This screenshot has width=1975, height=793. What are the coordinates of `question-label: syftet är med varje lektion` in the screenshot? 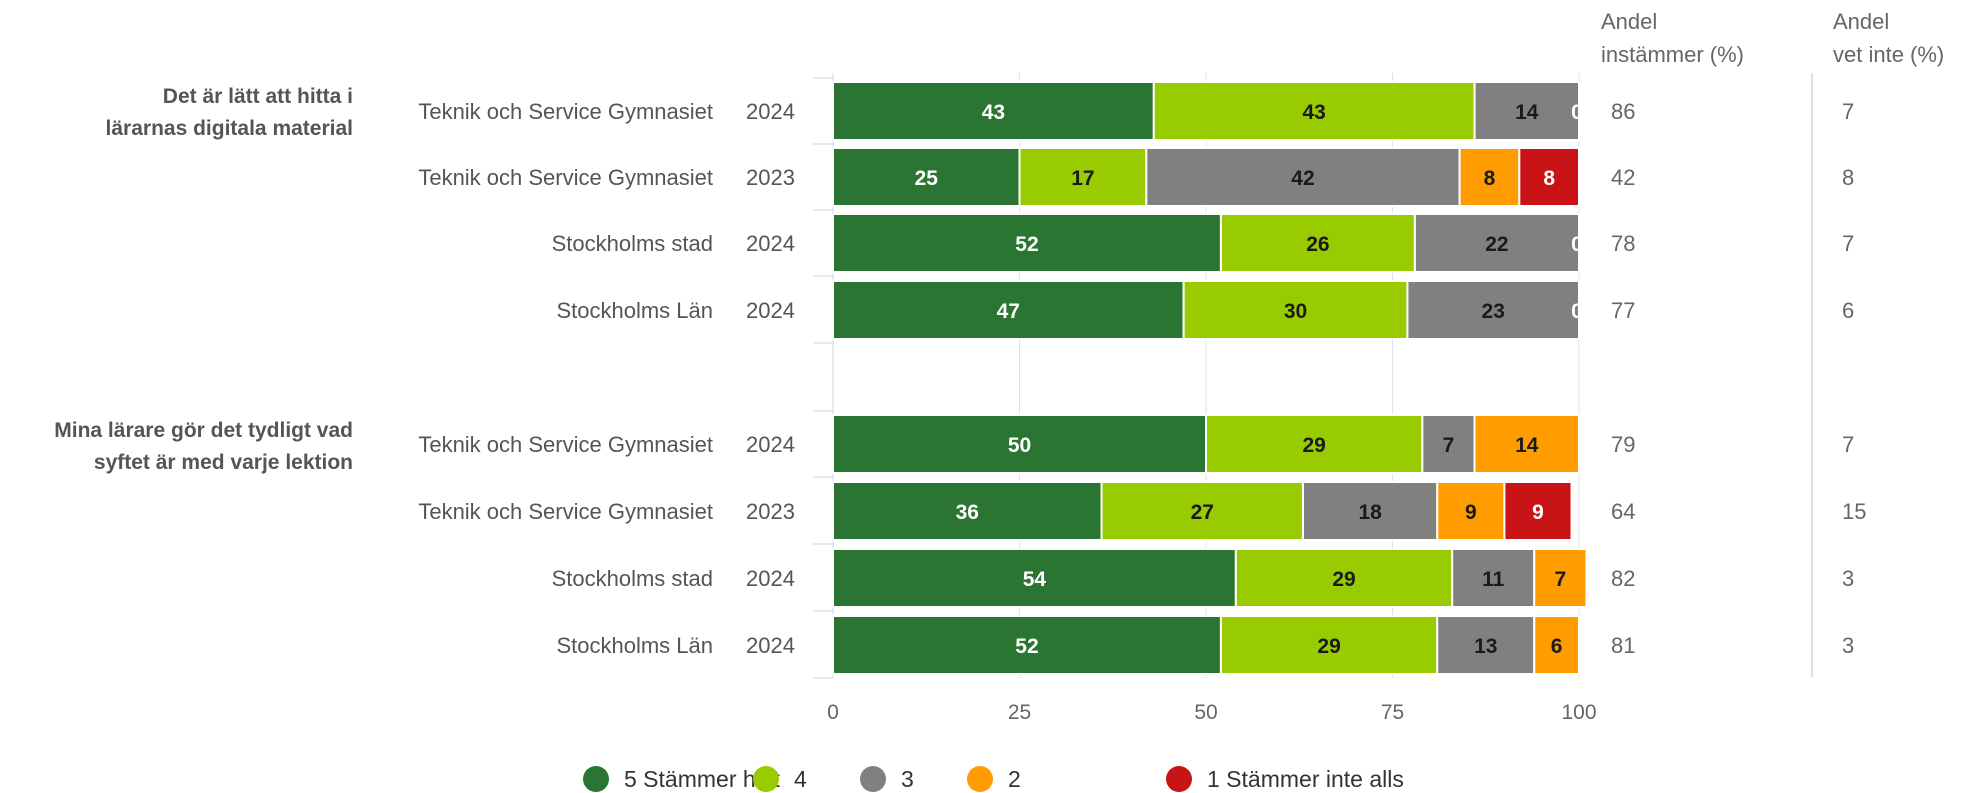 It's located at (223, 462).